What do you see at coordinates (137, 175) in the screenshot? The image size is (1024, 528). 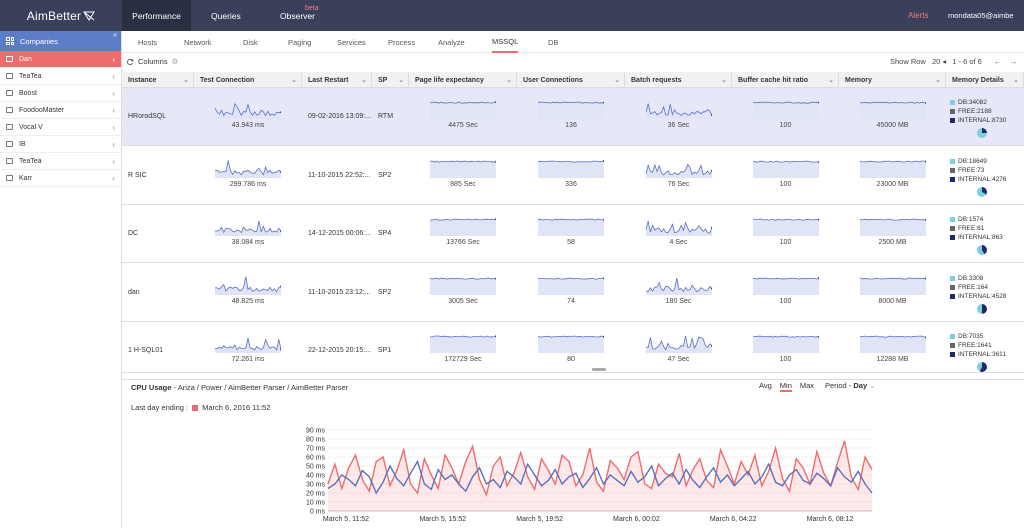 I see `instance-name: R SIC` at bounding box center [137, 175].